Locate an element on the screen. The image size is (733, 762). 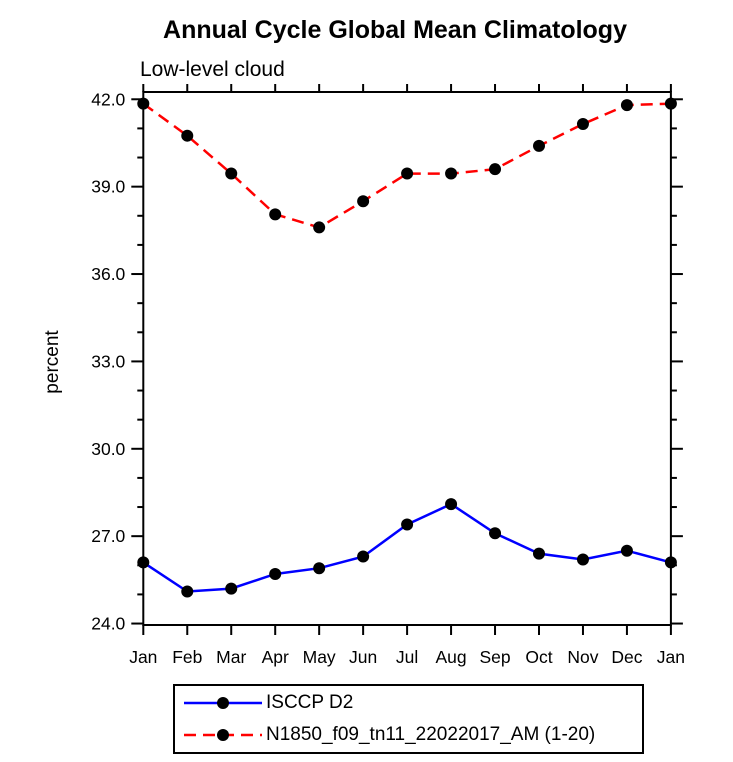
legend-item-isccp: ISCCP D2 is located at coordinates (412, 703).